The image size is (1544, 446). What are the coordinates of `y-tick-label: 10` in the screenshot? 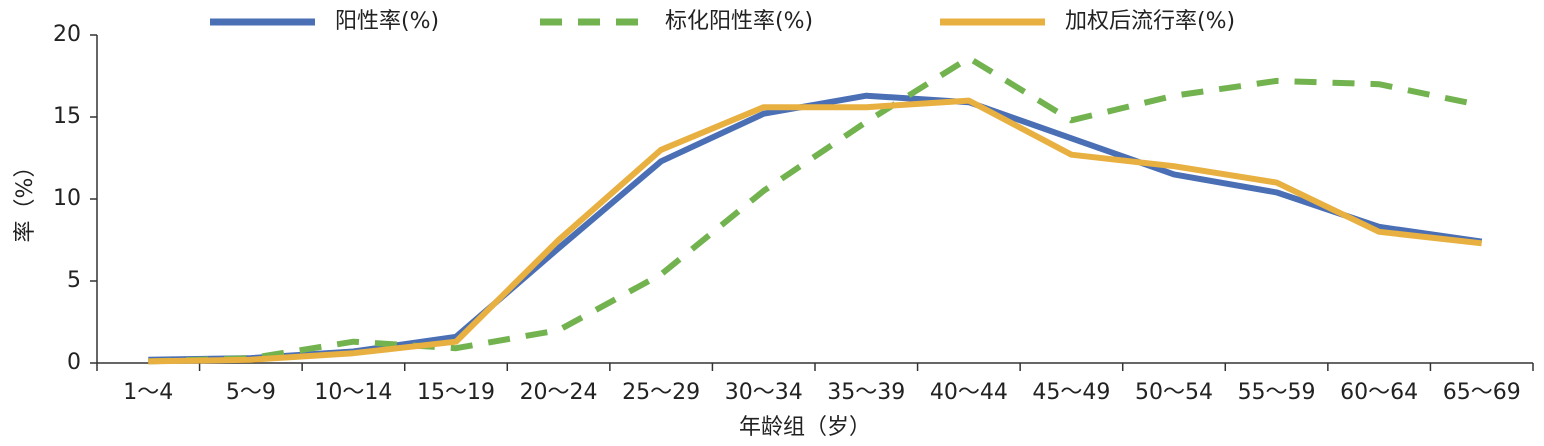 It's located at (67, 198).